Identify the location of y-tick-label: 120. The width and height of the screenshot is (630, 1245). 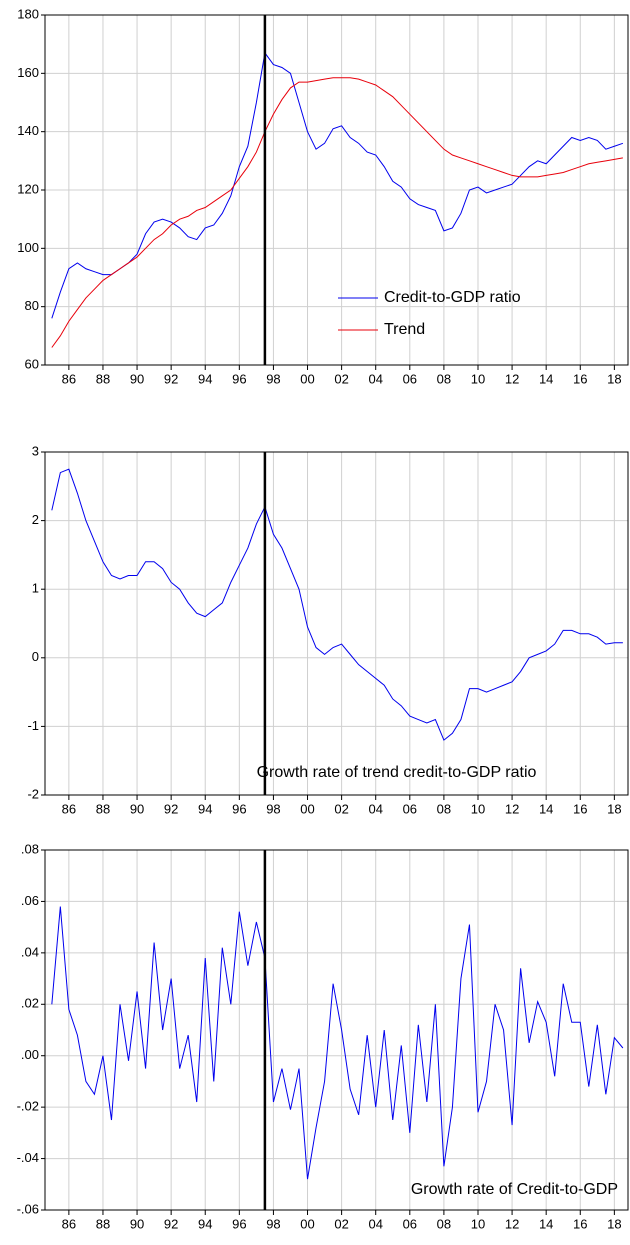
(28, 188).